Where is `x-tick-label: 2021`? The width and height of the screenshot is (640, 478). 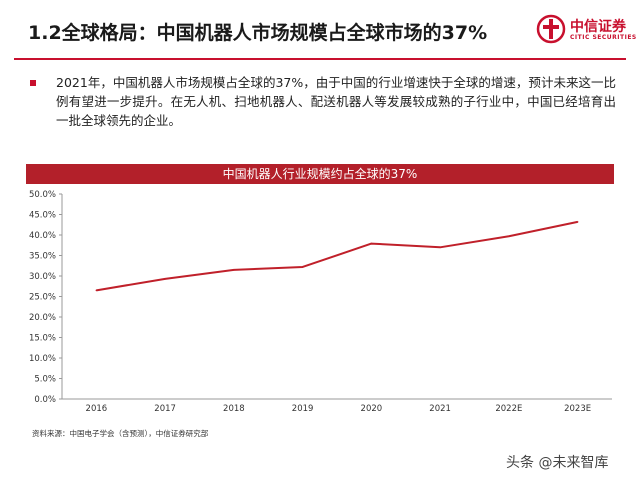
x-tick-label: 2021 is located at coordinates (440, 409).